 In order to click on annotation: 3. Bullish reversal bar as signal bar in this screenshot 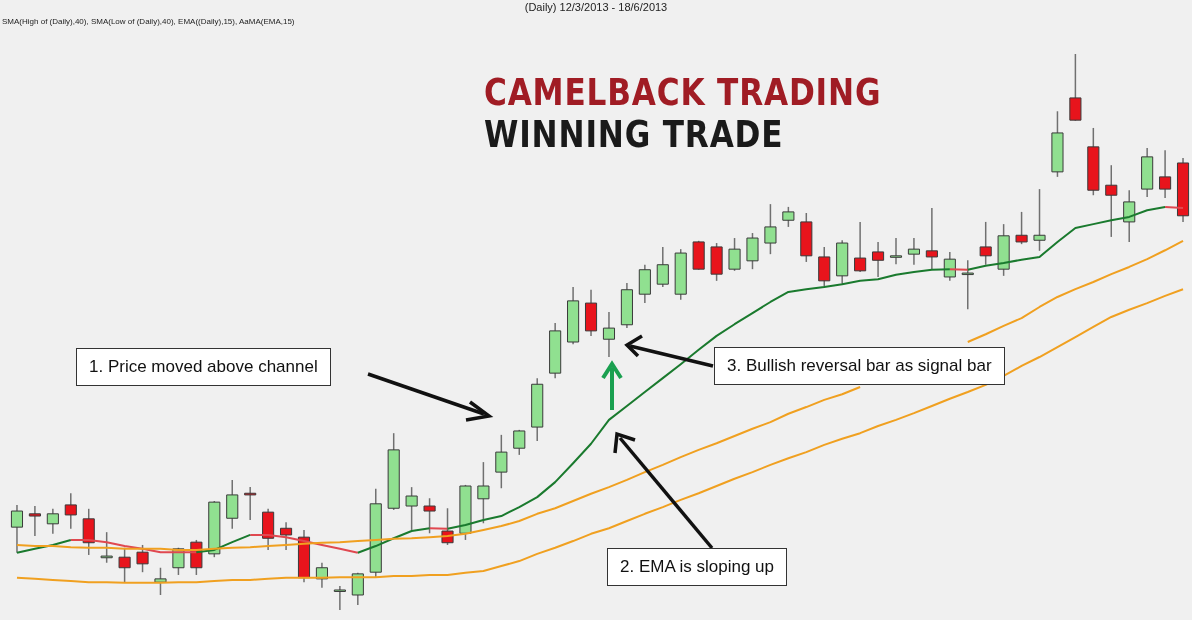, I will do `click(859, 366)`.